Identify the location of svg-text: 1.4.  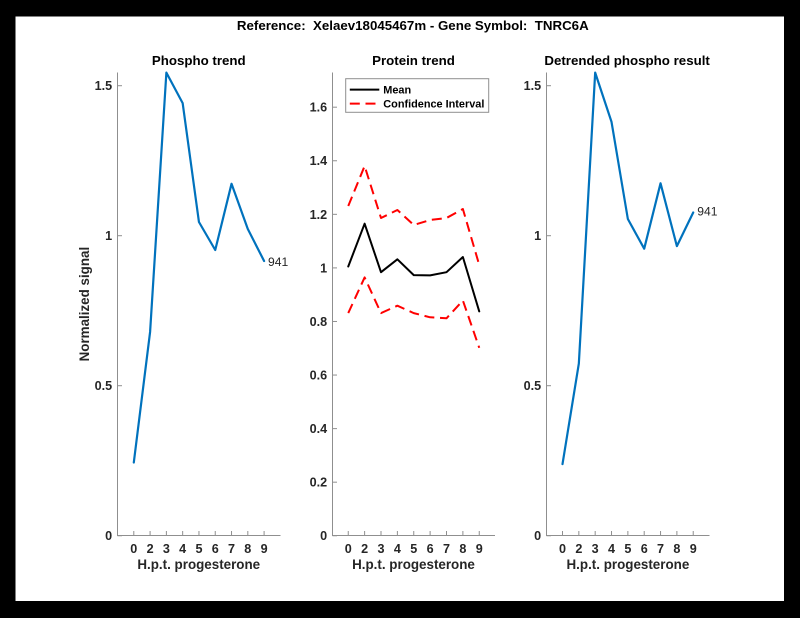
(319, 161).